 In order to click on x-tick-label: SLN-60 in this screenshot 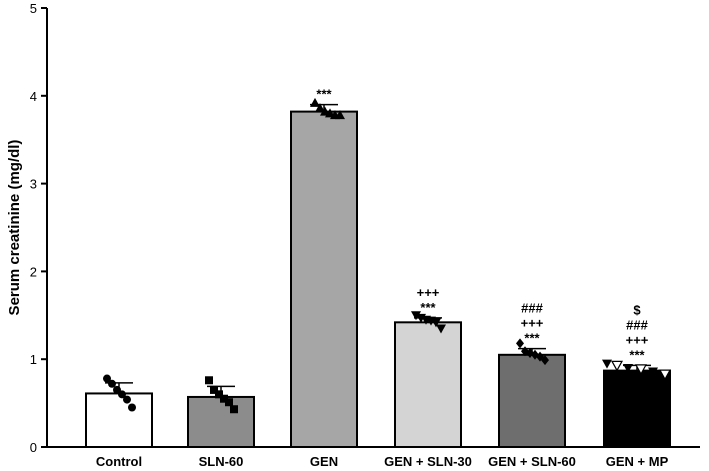, I will do `click(221, 461)`.